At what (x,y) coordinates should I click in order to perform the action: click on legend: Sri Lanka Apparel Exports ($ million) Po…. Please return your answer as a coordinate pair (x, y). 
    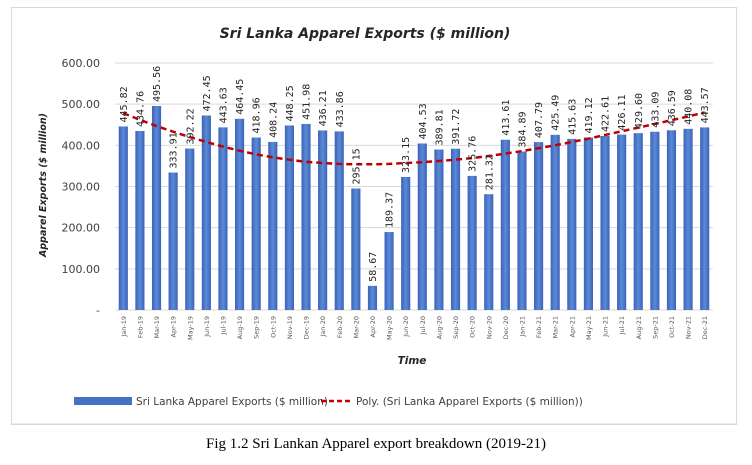
    Looking at the image, I should click on (328, 402).